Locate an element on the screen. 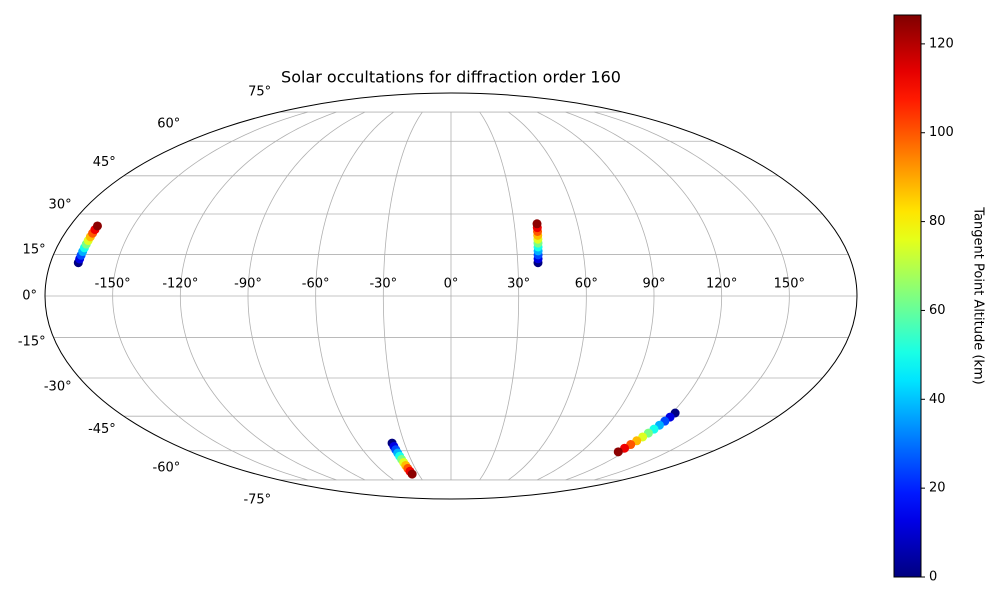 This screenshot has height=600, width=1000. y-tick-label: -30° is located at coordinates (58, 387).